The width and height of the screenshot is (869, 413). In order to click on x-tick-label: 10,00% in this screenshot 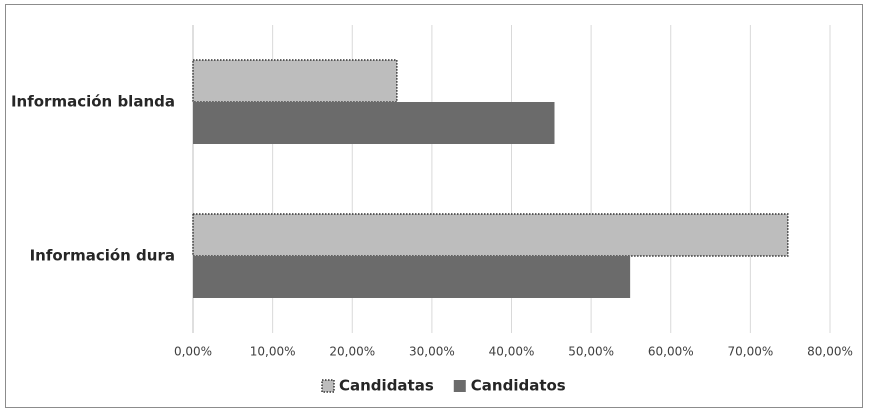, I will do `click(273, 352)`.